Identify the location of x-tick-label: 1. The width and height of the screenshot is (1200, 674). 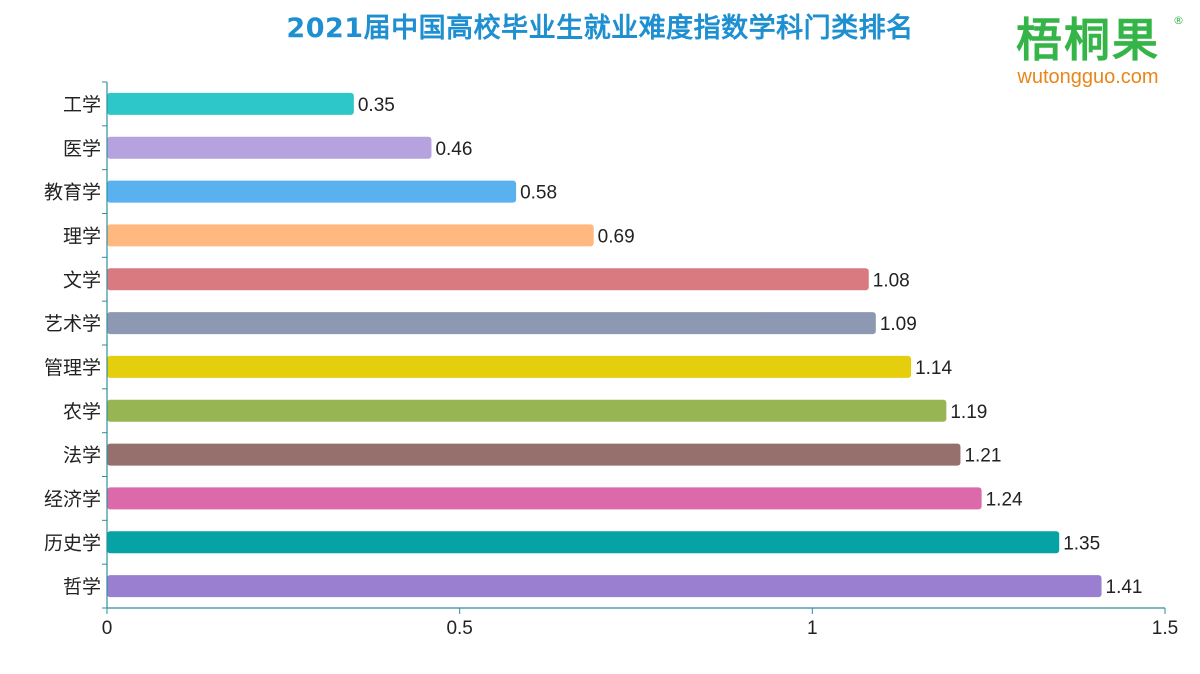
(812, 628).